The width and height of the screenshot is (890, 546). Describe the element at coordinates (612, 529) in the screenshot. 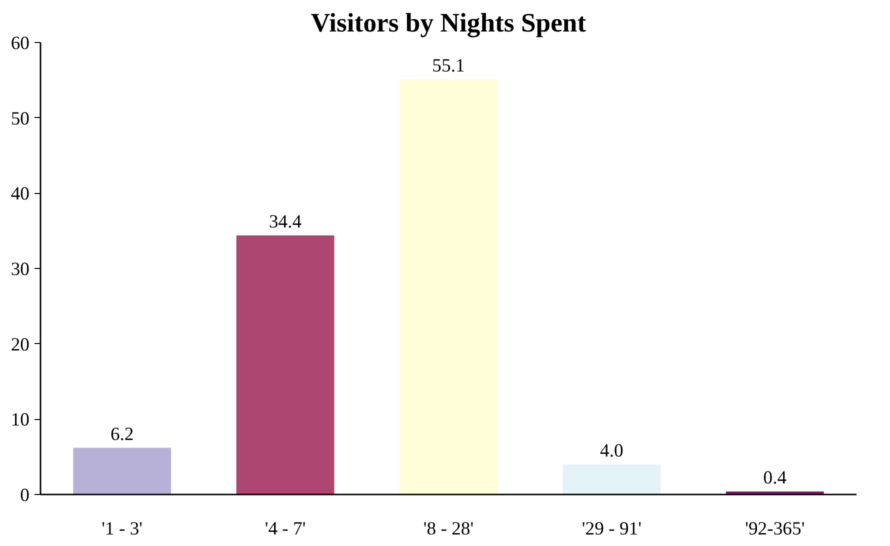

I see `x-tick-label: '29 - 91'` at that location.